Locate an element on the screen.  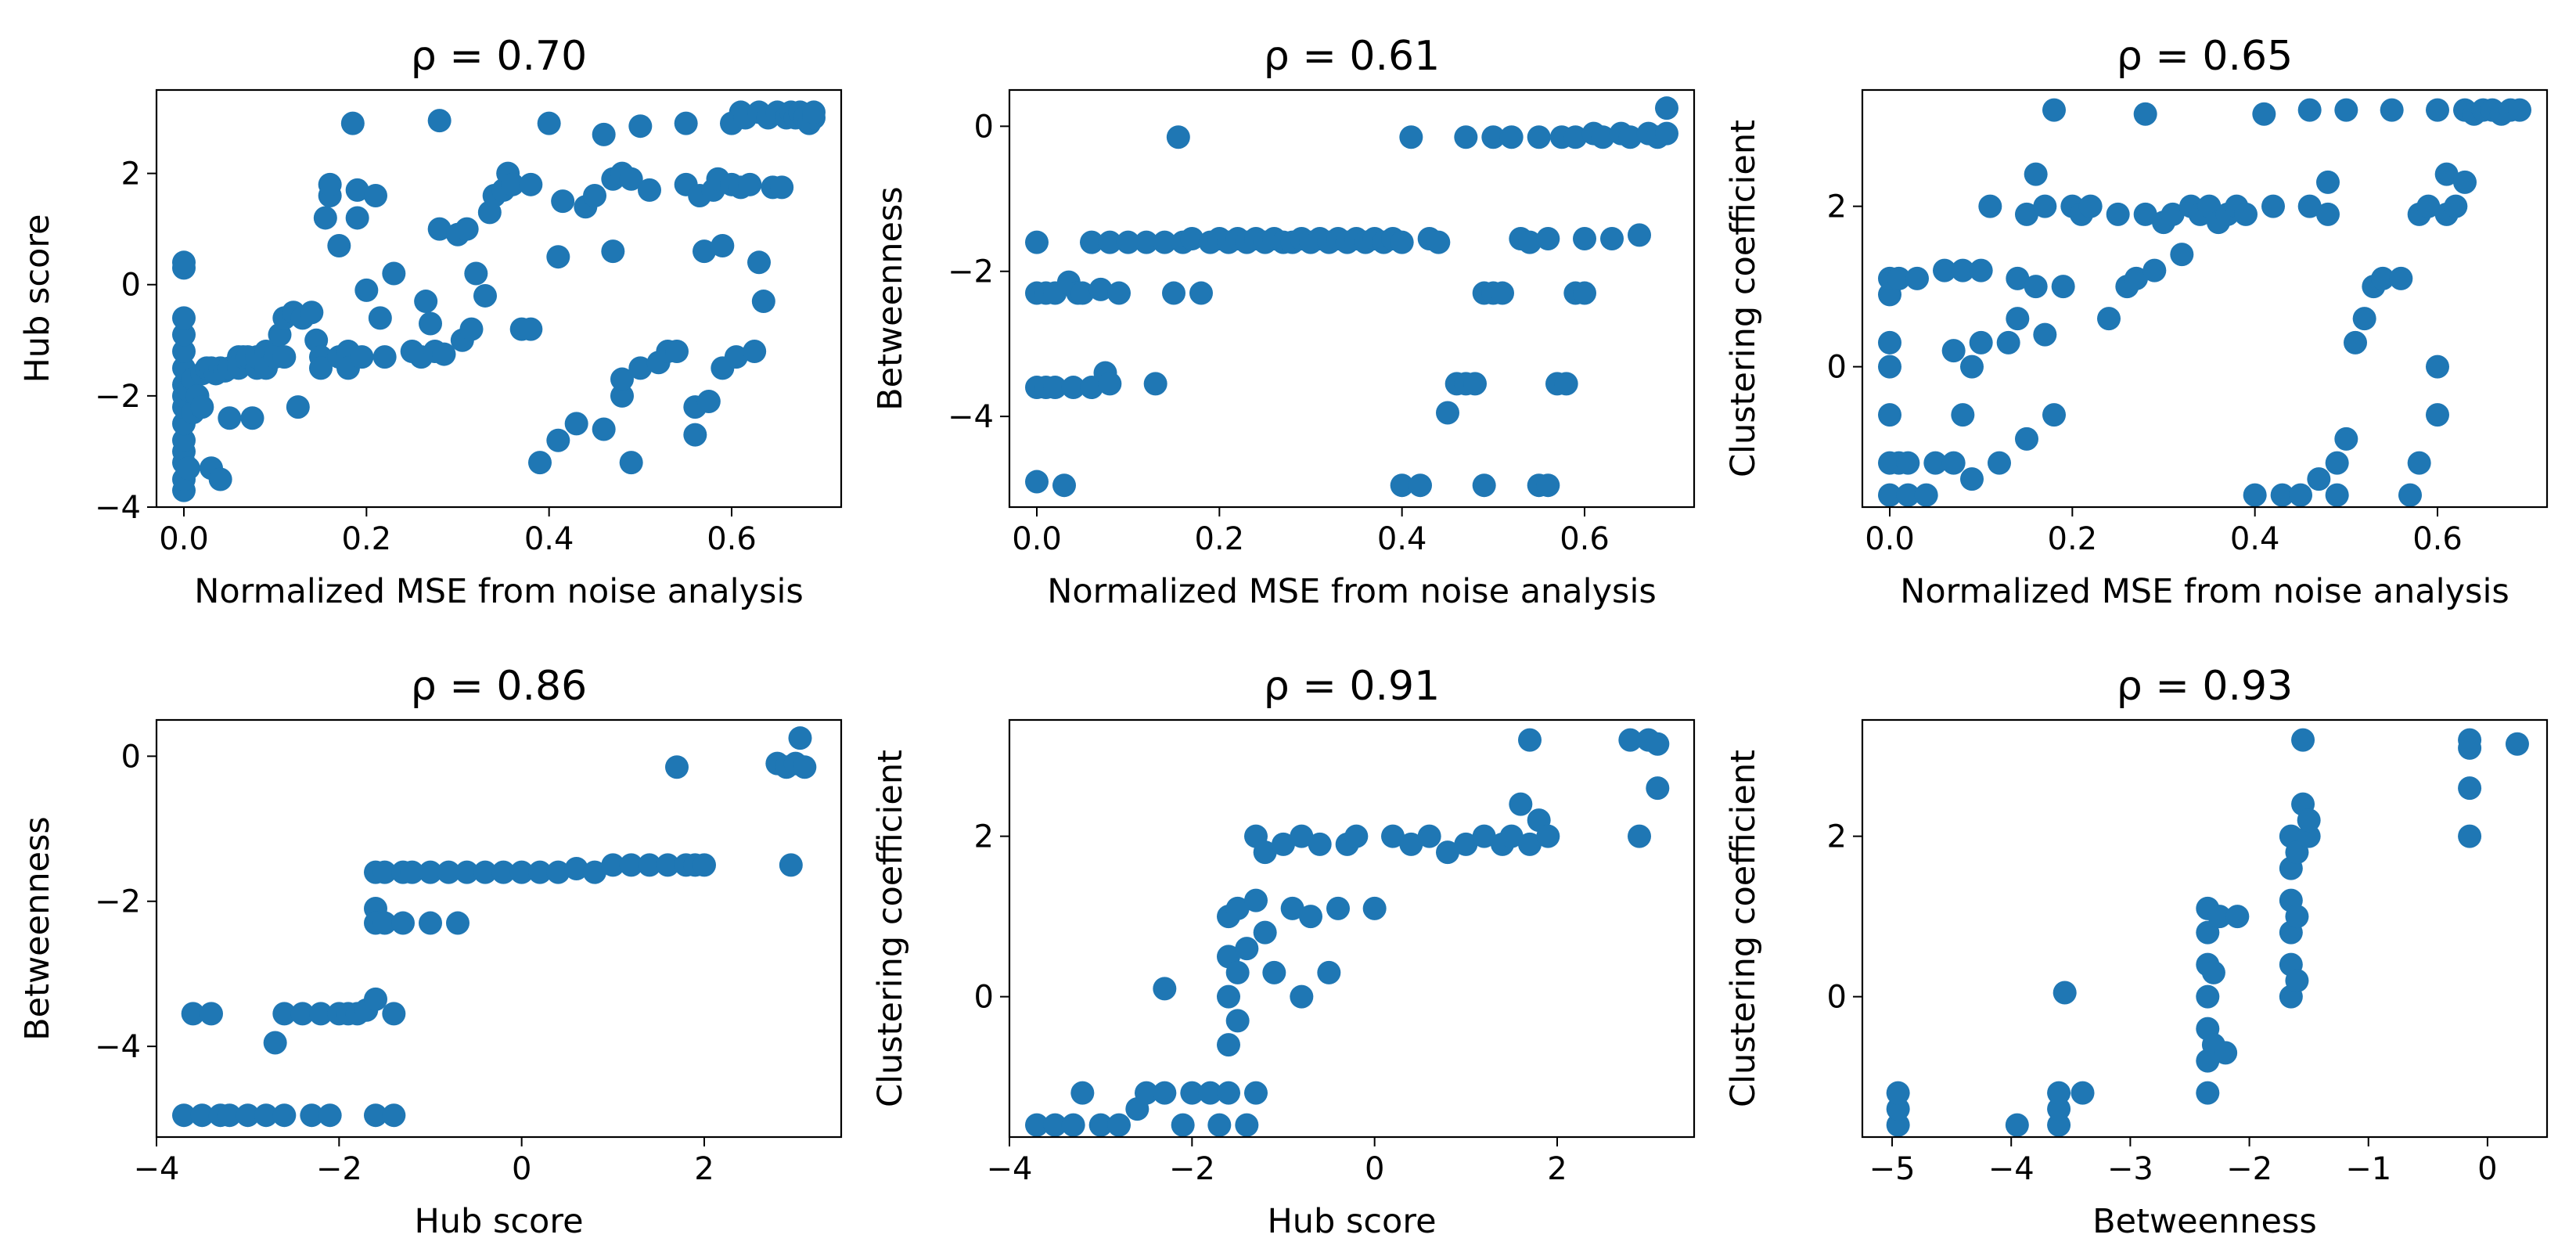
x-axis-label: Betweenness is located at coordinates (2204, 1221).